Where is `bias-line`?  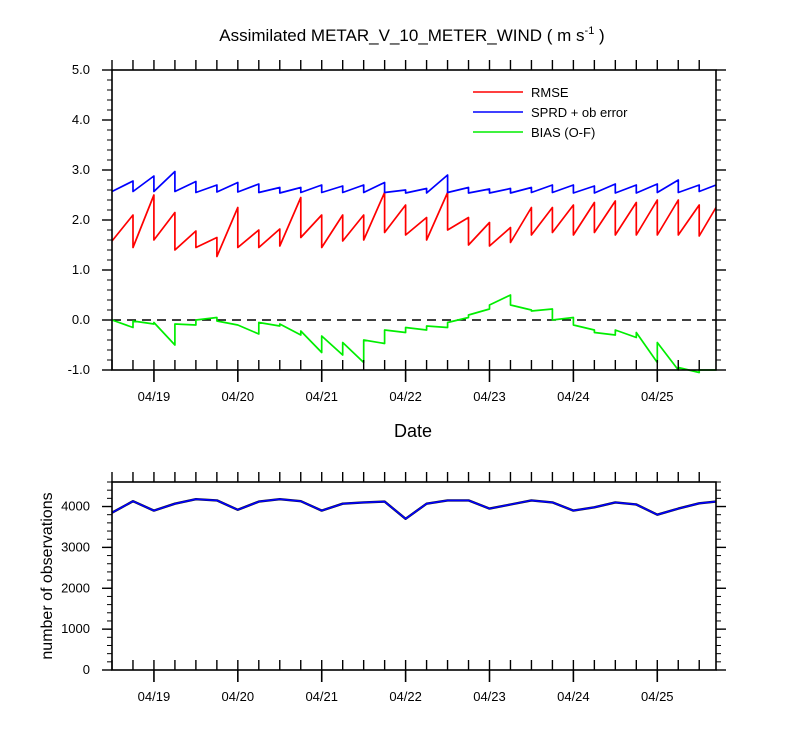 bias-line is located at coordinates (413, 334).